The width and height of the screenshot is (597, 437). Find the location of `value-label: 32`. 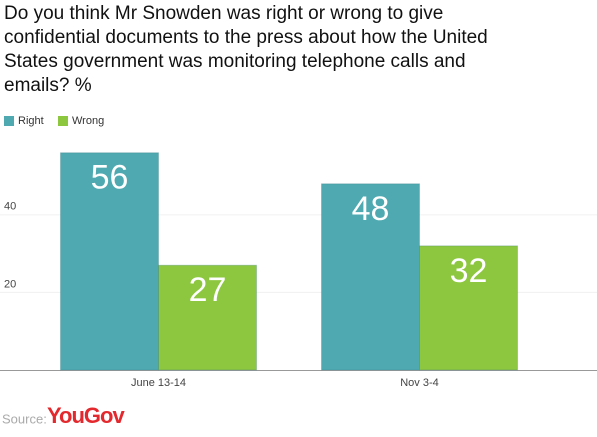

value-label: 32 is located at coordinates (469, 271).